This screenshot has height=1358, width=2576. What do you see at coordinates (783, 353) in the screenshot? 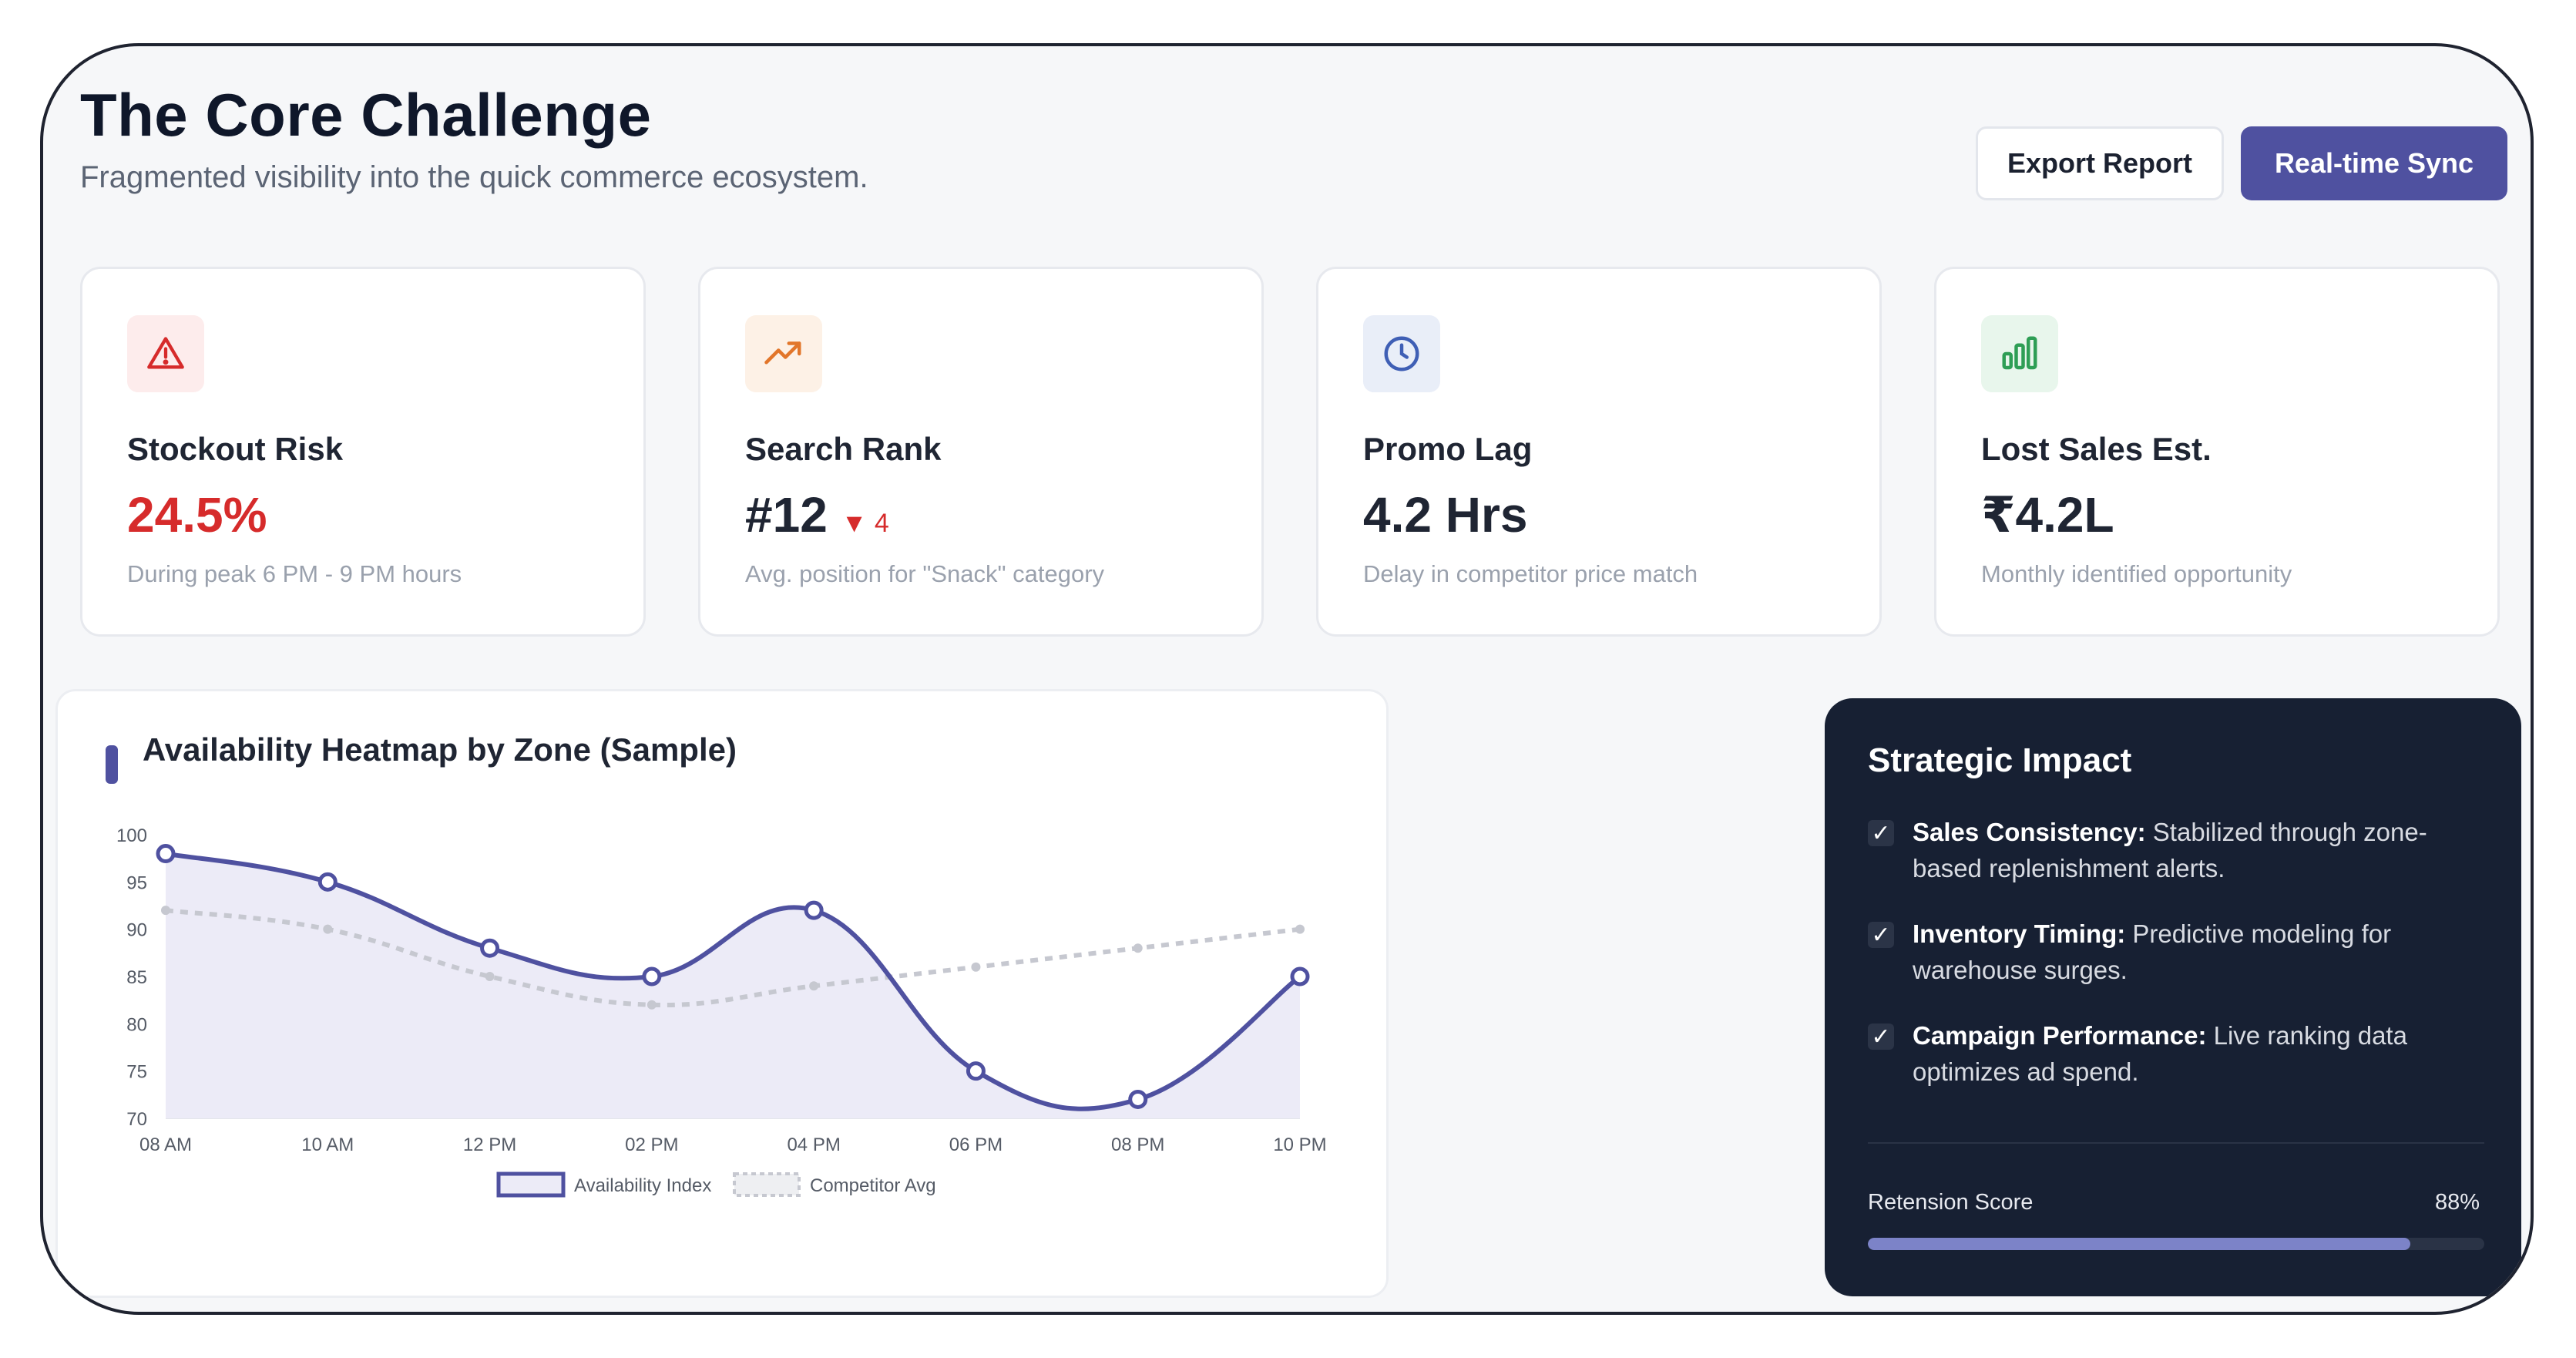
I see `trending-up-icon` at bounding box center [783, 353].